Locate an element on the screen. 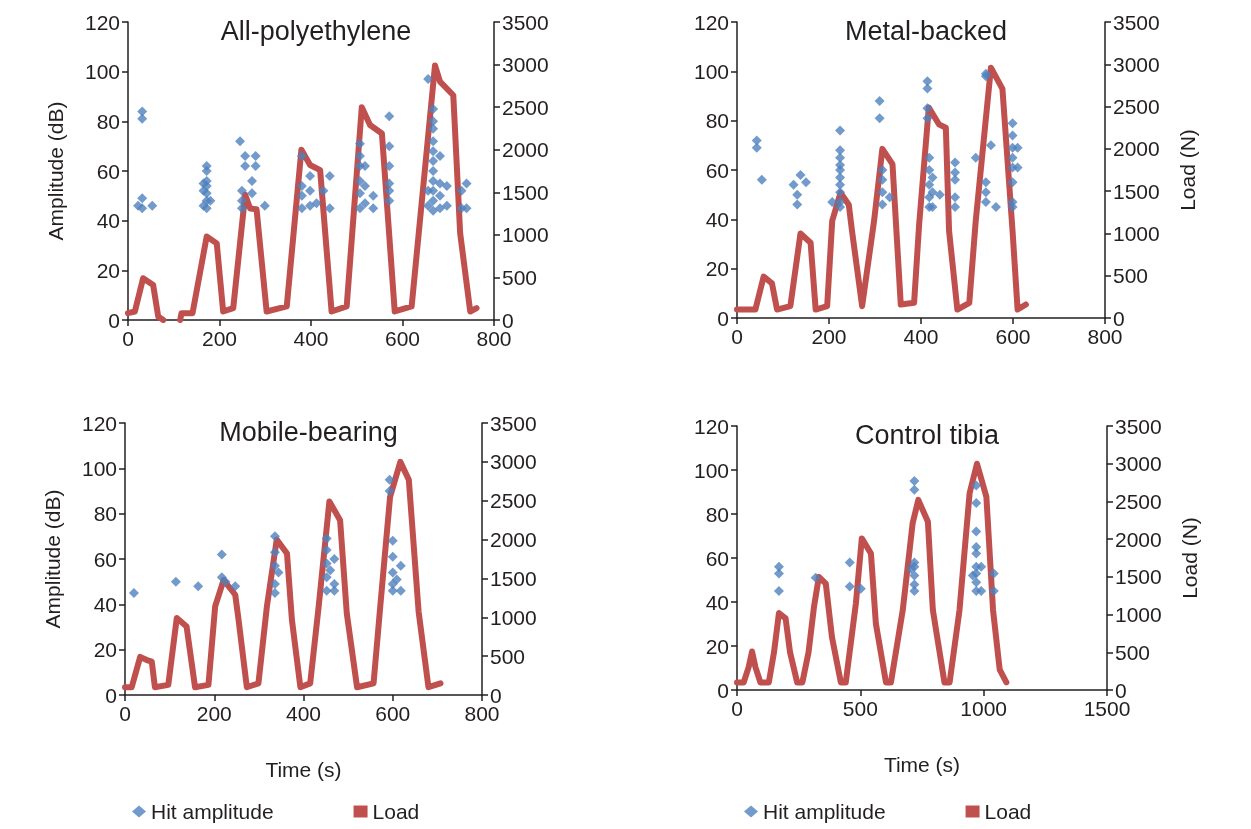 This screenshot has height=829, width=1251. chart-title: Mobile-bearing is located at coordinates (308, 431).